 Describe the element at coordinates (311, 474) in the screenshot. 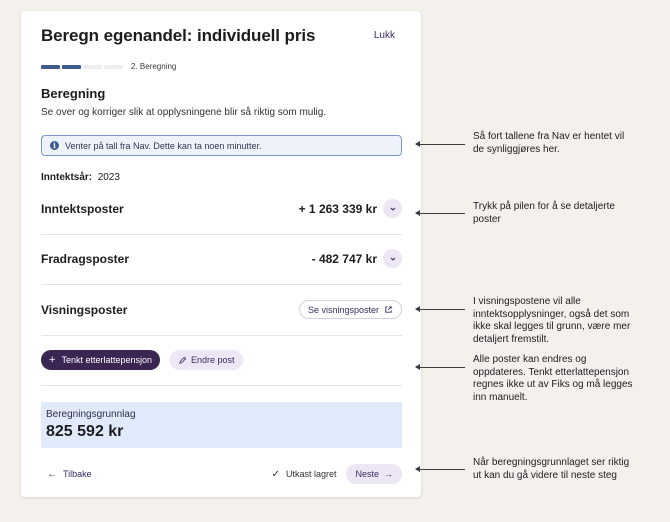

I see `draft-saved-label: Utkast lagret` at that location.